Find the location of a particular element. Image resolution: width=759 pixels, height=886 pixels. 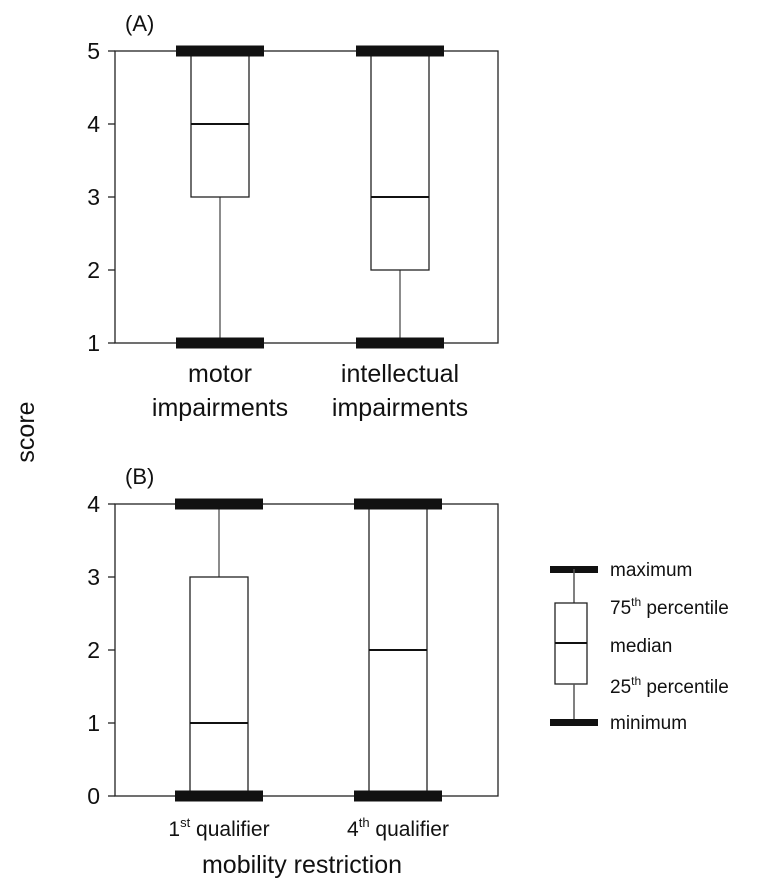

panel-b-boxes is located at coordinates (308, 650).